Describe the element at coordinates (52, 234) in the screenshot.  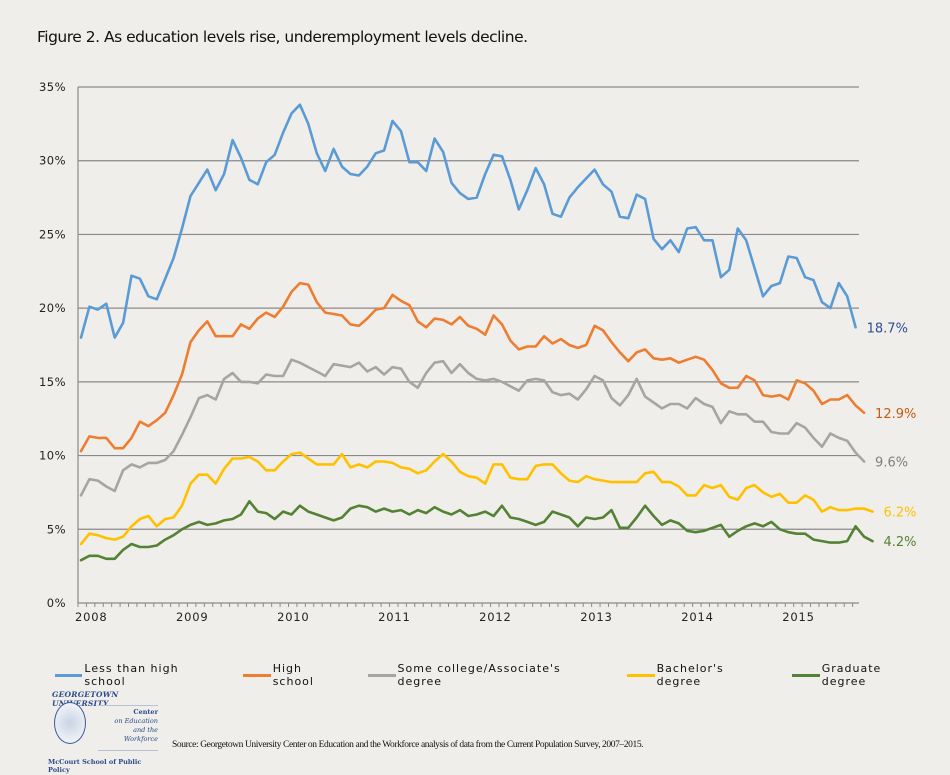
I see `y-tick-label: 25%` at that location.